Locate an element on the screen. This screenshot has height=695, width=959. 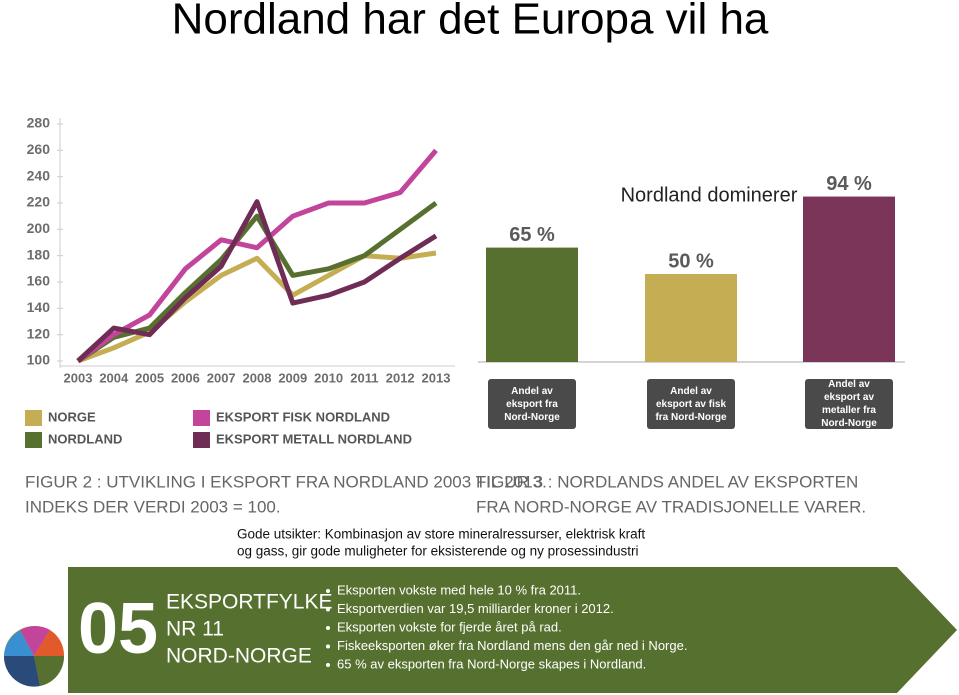
y-tick-label: 240 is located at coordinates (39, 175).